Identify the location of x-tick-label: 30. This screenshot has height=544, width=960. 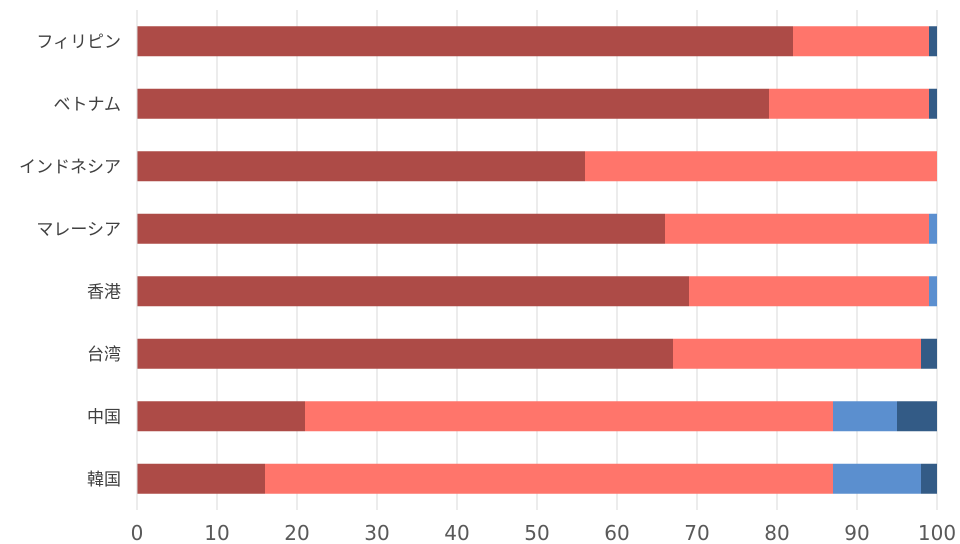
(376, 532).